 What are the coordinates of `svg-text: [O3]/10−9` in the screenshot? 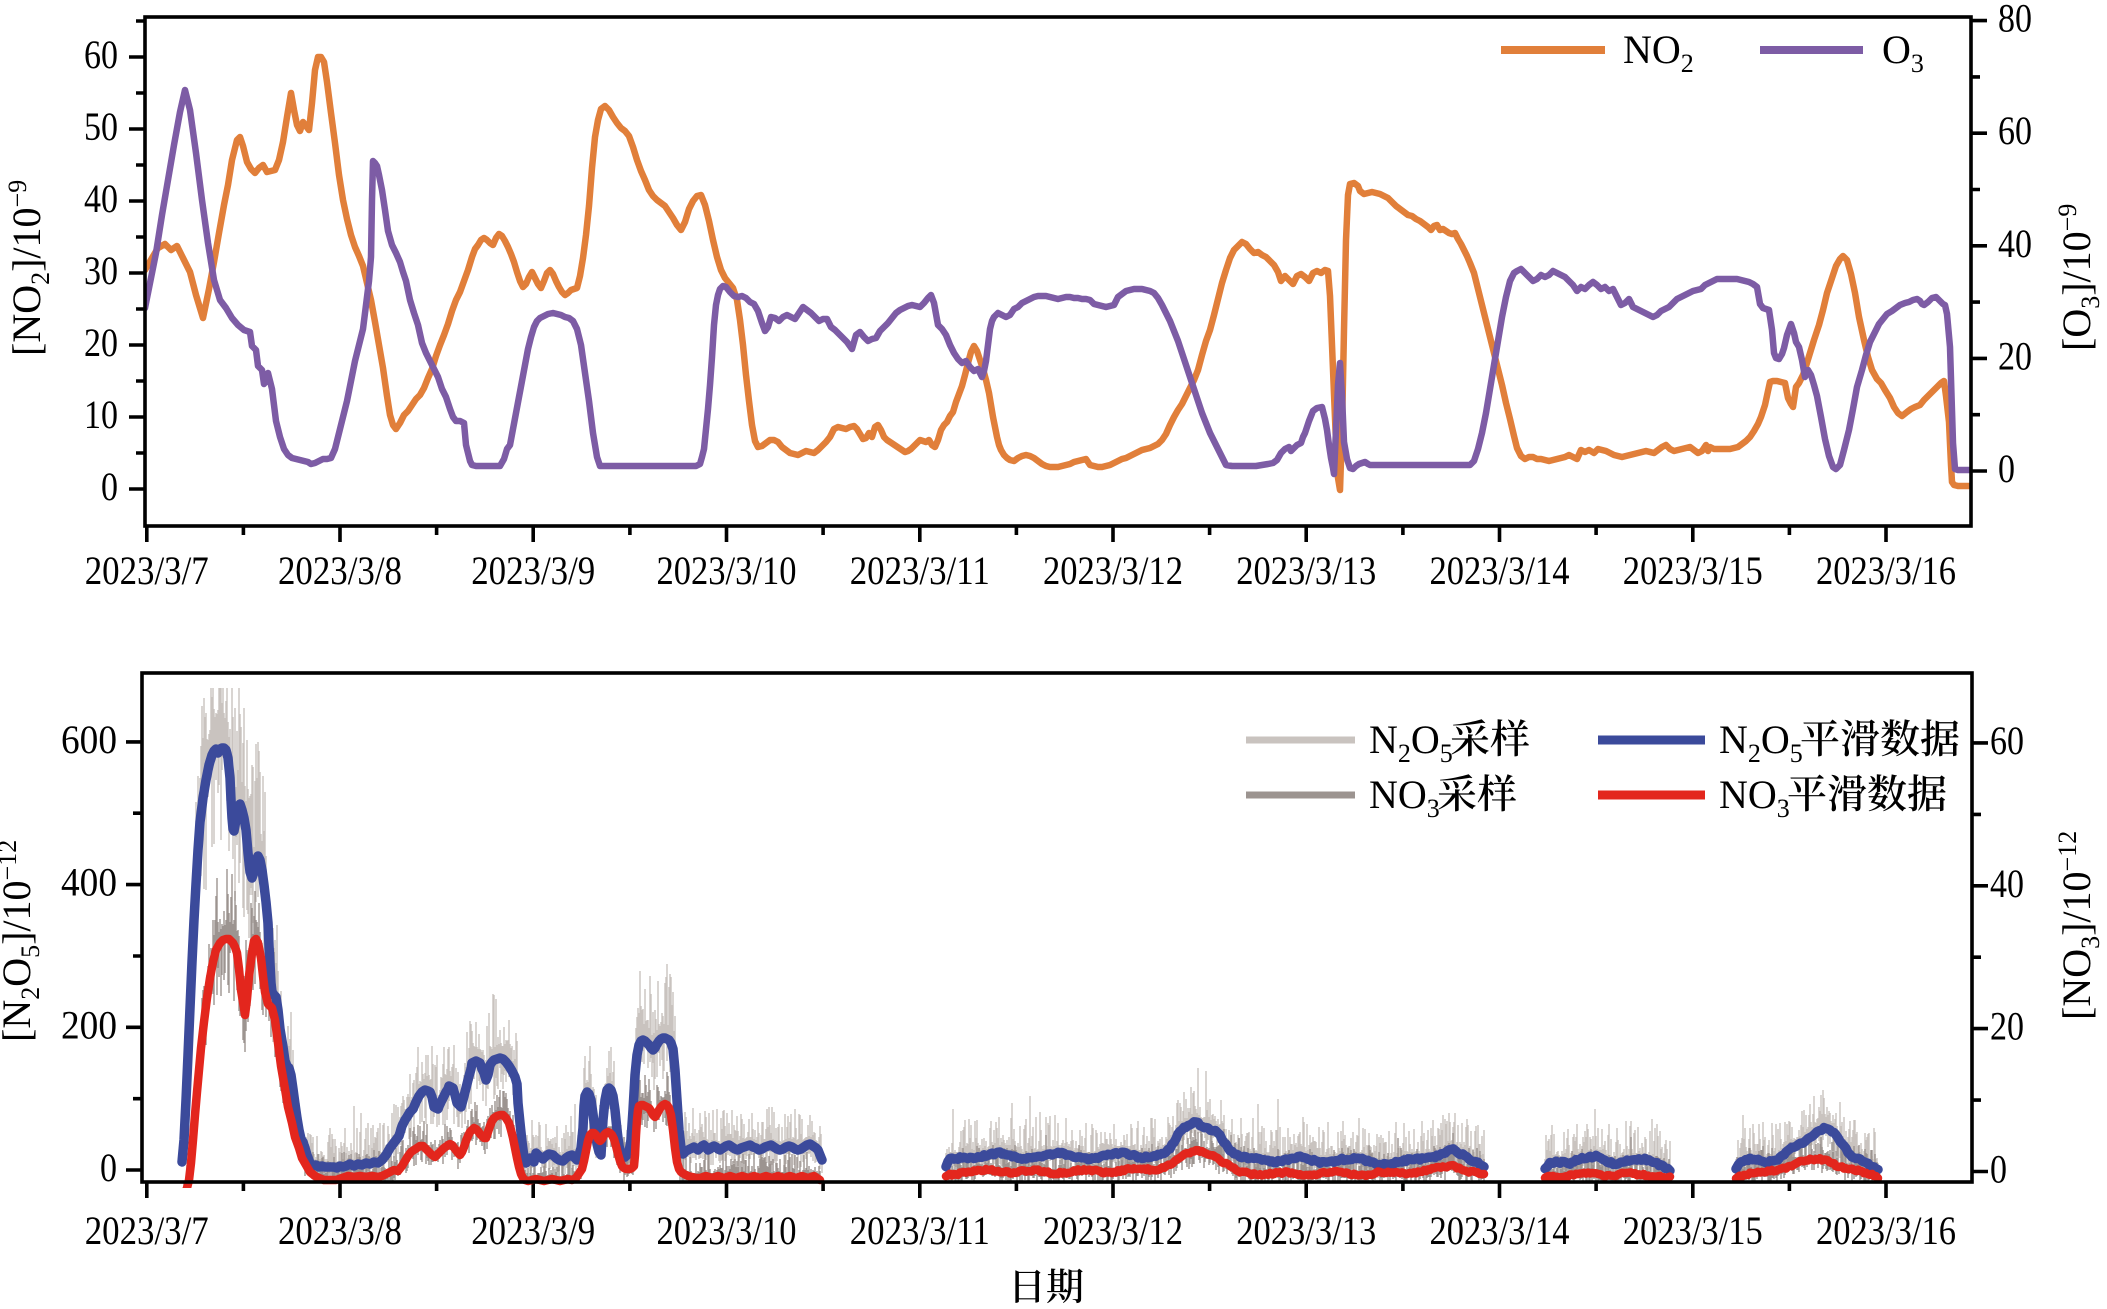 It's located at (2079, 277).